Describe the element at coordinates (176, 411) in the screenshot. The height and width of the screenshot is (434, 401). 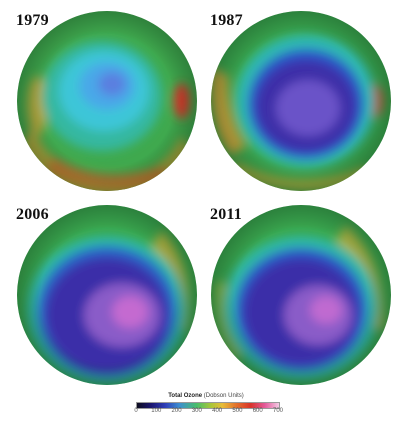
I see `legend-tick-label: 200` at that location.